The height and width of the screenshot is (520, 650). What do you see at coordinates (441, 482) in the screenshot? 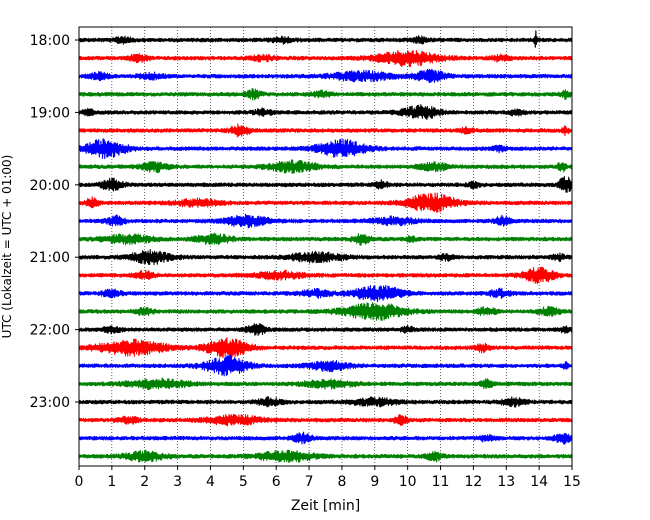
I see `x-tick-label: 11` at bounding box center [441, 482].